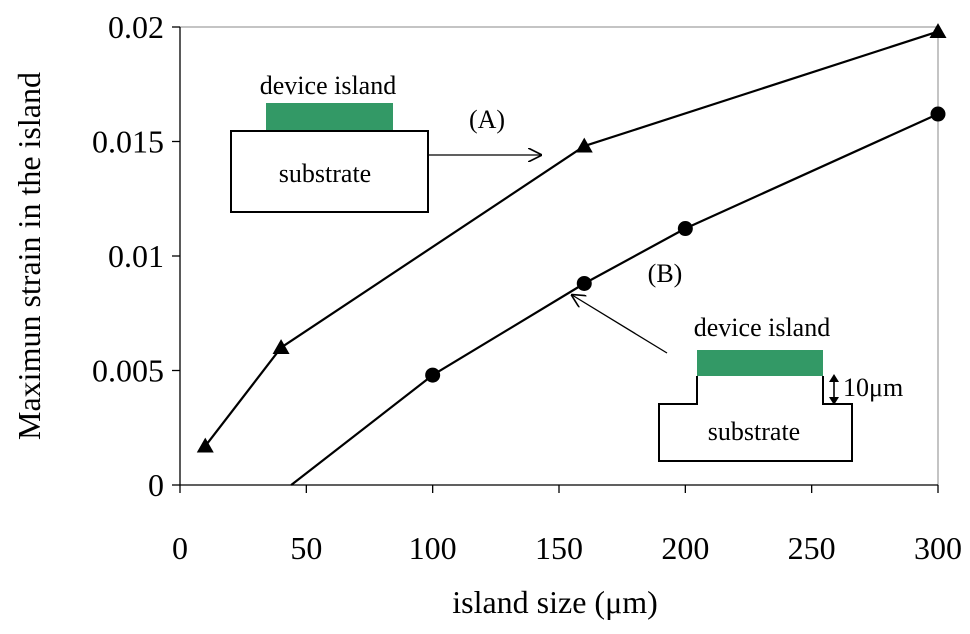 The height and width of the screenshot is (634, 970). I want to click on series-a-label: (A), so click(487, 119).